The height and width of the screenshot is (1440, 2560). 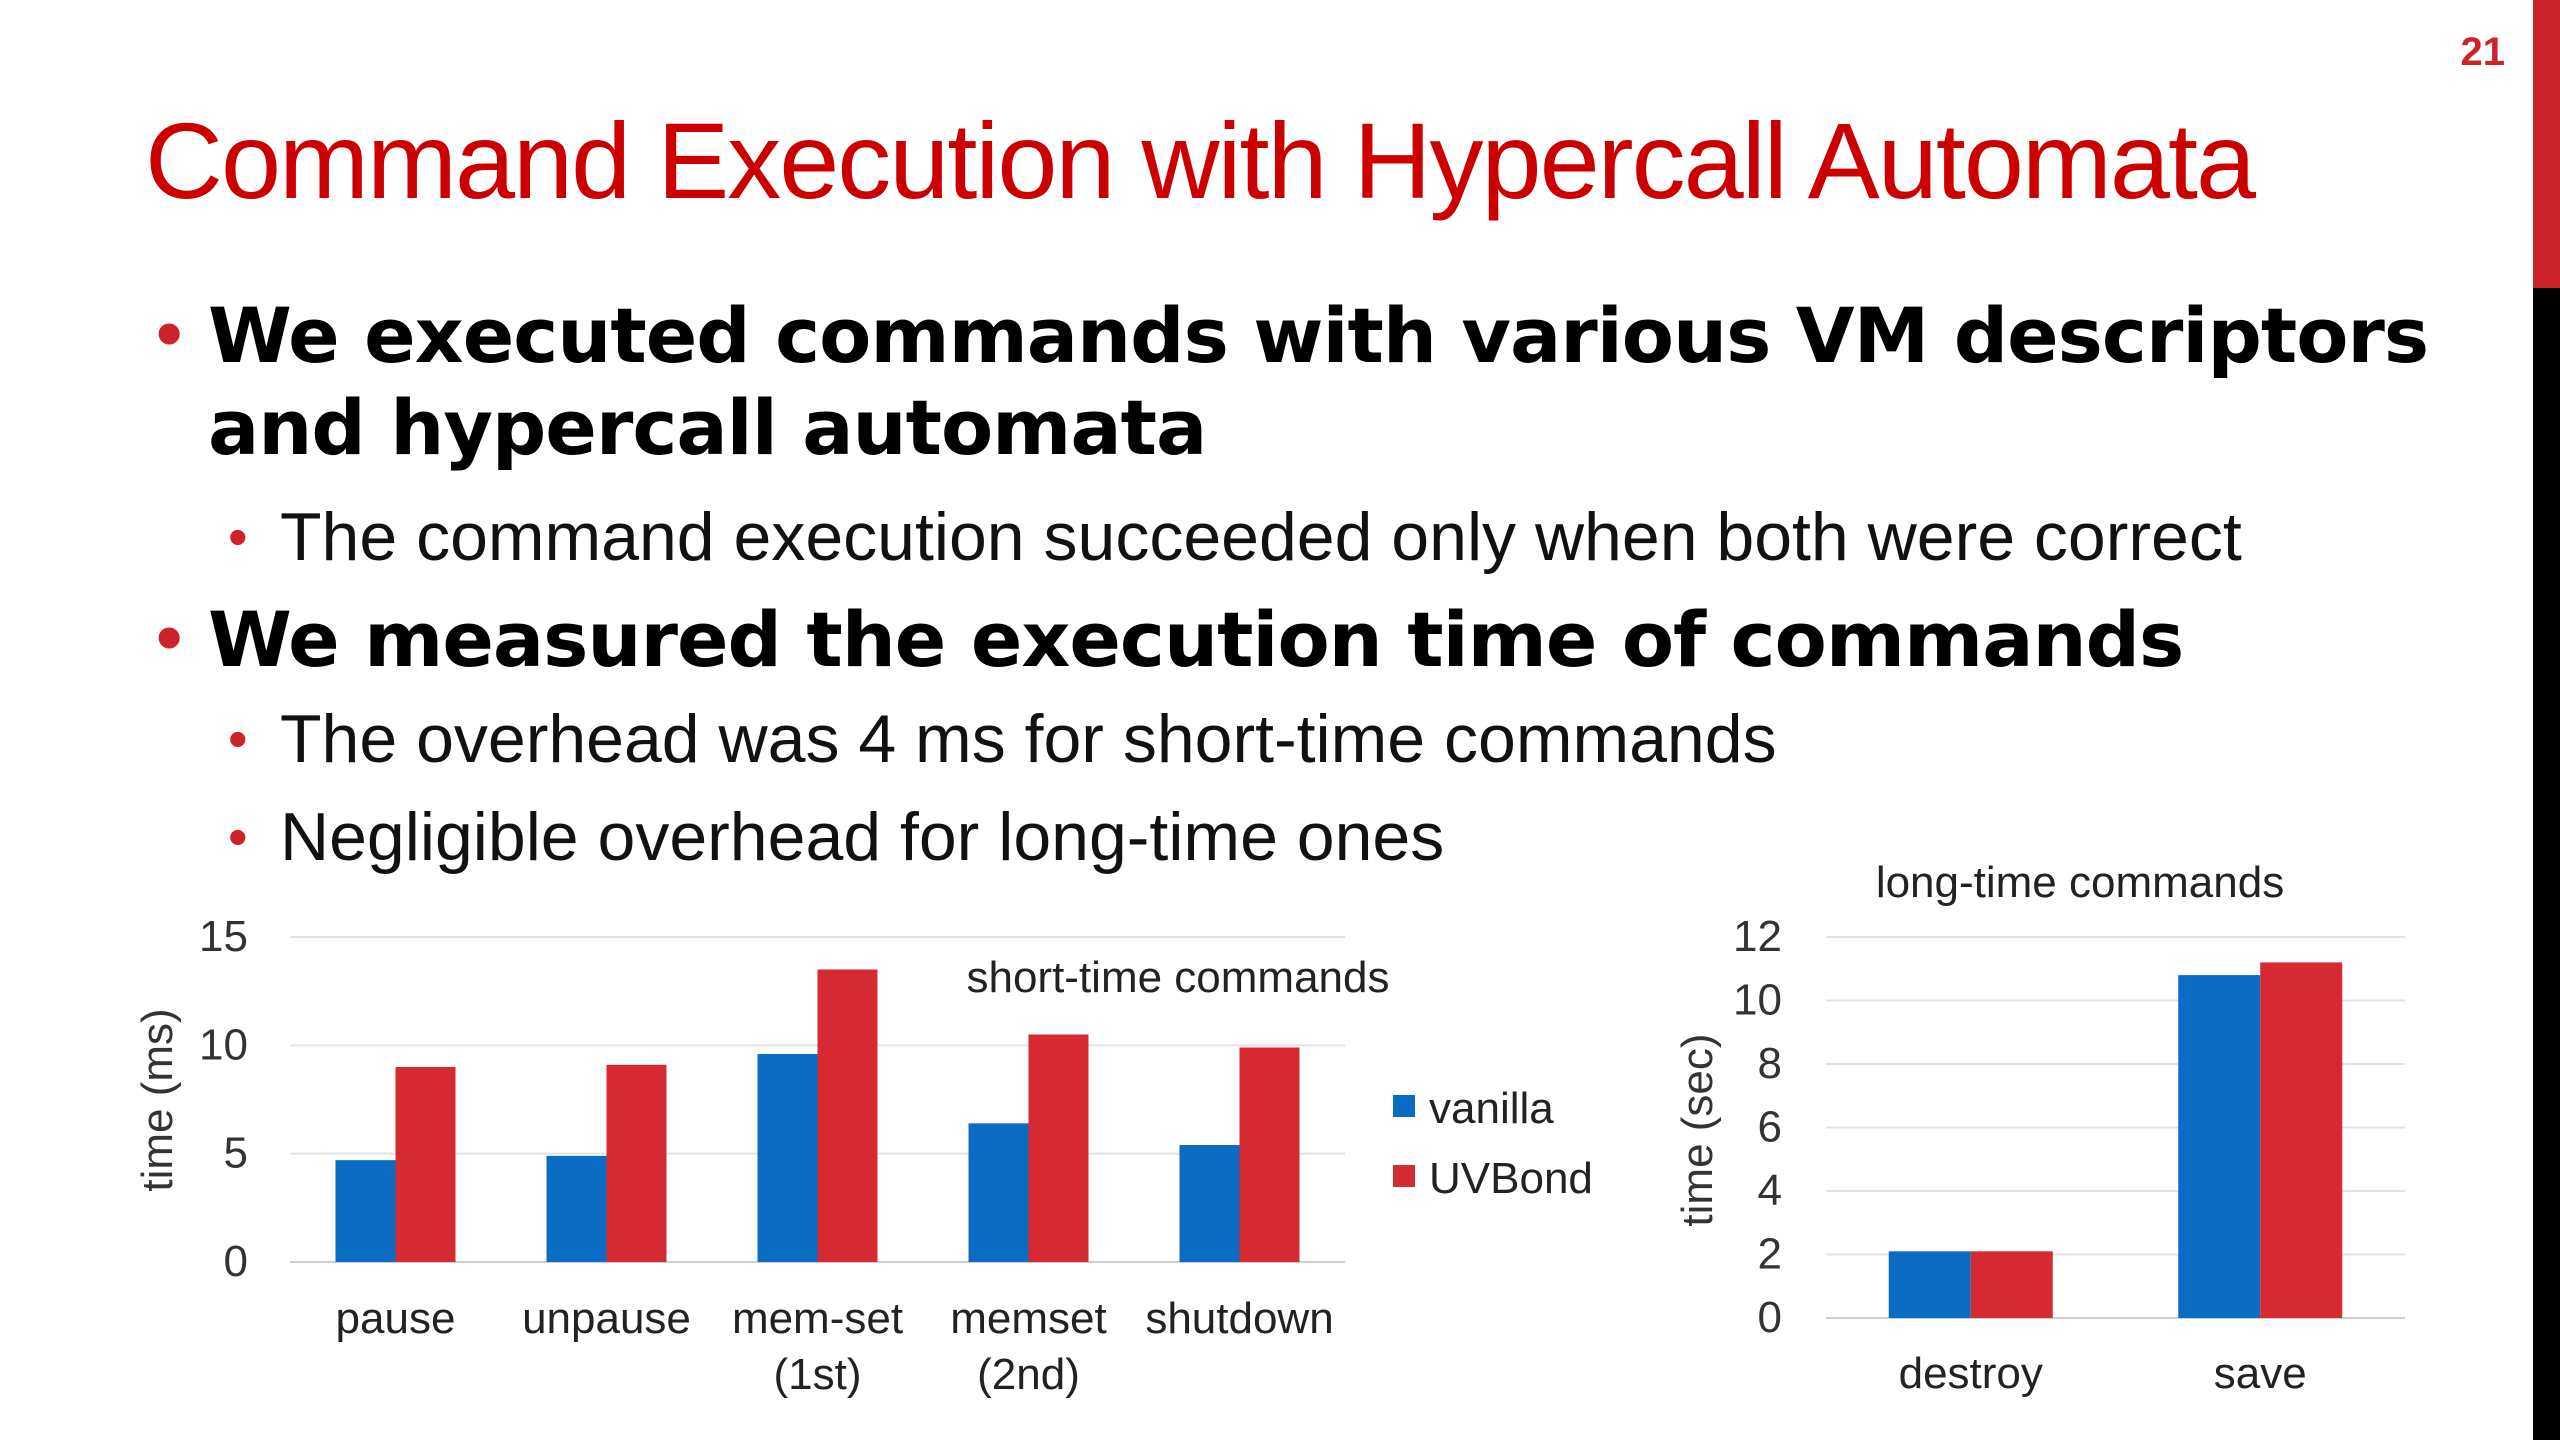 What do you see at coordinates (1028, 1374) in the screenshot?
I see `x-tick-label: (2nd)` at bounding box center [1028, 1374].